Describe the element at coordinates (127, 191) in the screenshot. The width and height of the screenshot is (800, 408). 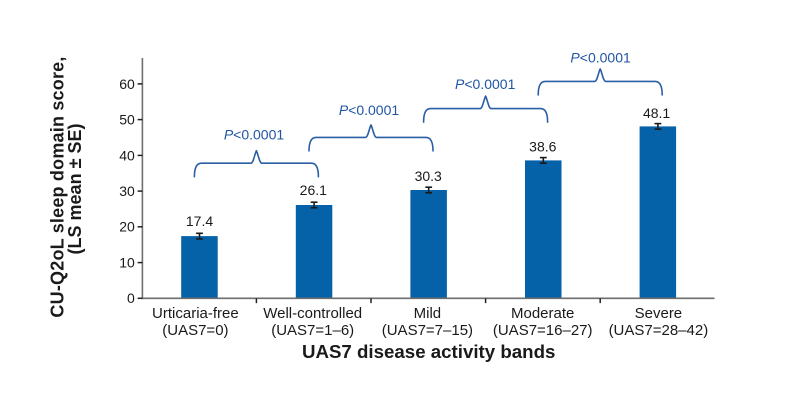
I see `svg-text: 30` at that location.